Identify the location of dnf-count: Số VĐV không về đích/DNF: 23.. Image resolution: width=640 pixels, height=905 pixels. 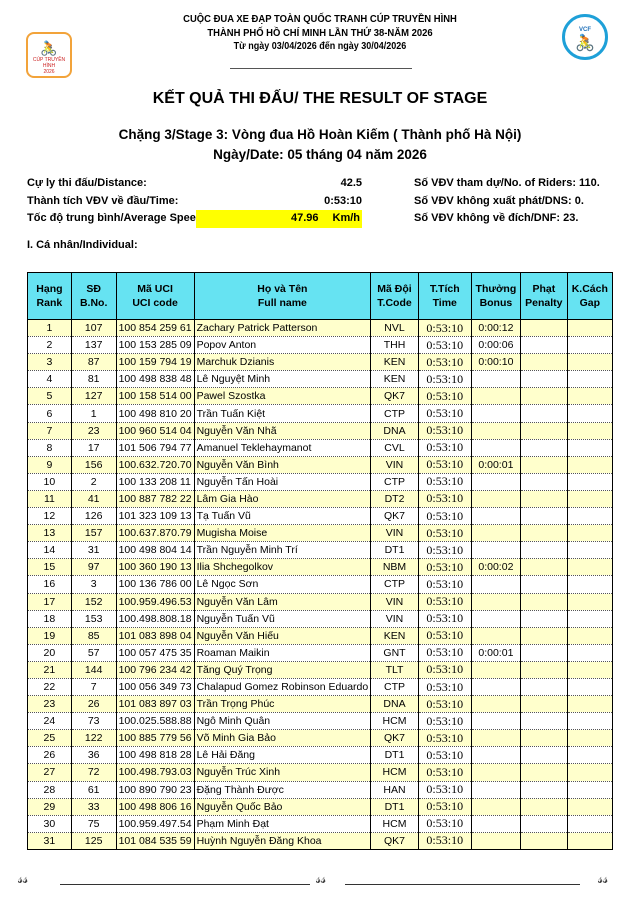
(496, 218).